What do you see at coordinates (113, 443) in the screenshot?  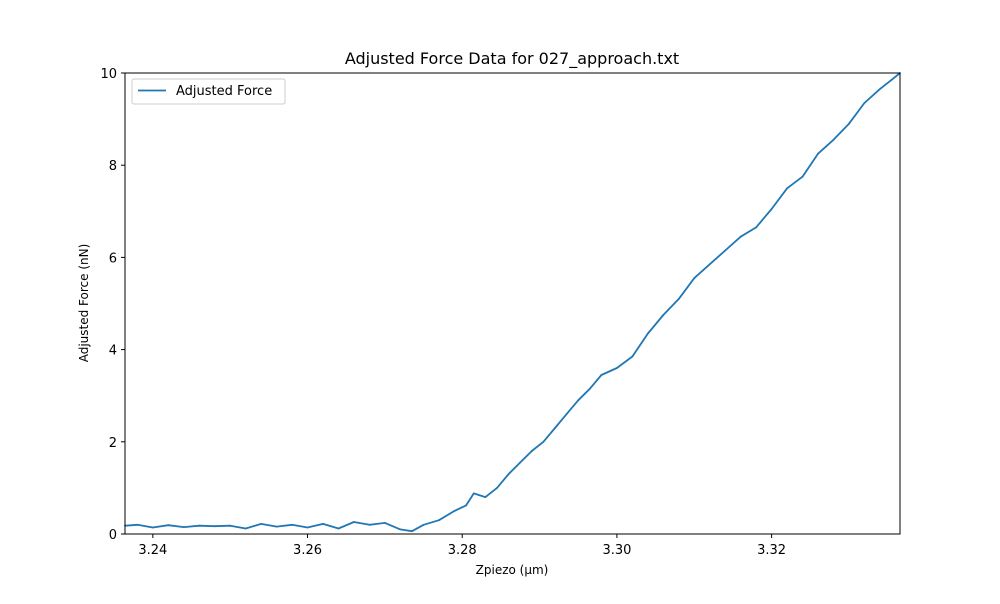 I see `y-tick-label: 2` at bounding box center [113, 443].